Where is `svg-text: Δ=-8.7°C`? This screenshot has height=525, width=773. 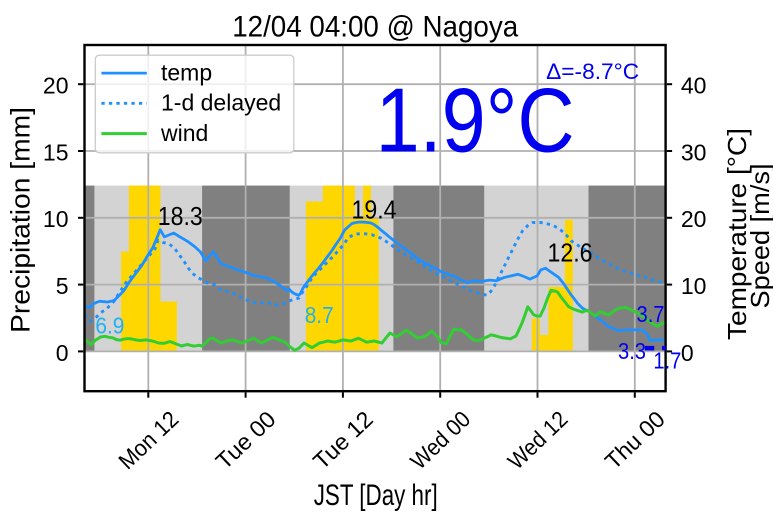 svg-text: Δ=-8.7°C is located at coordinates (592, 71).